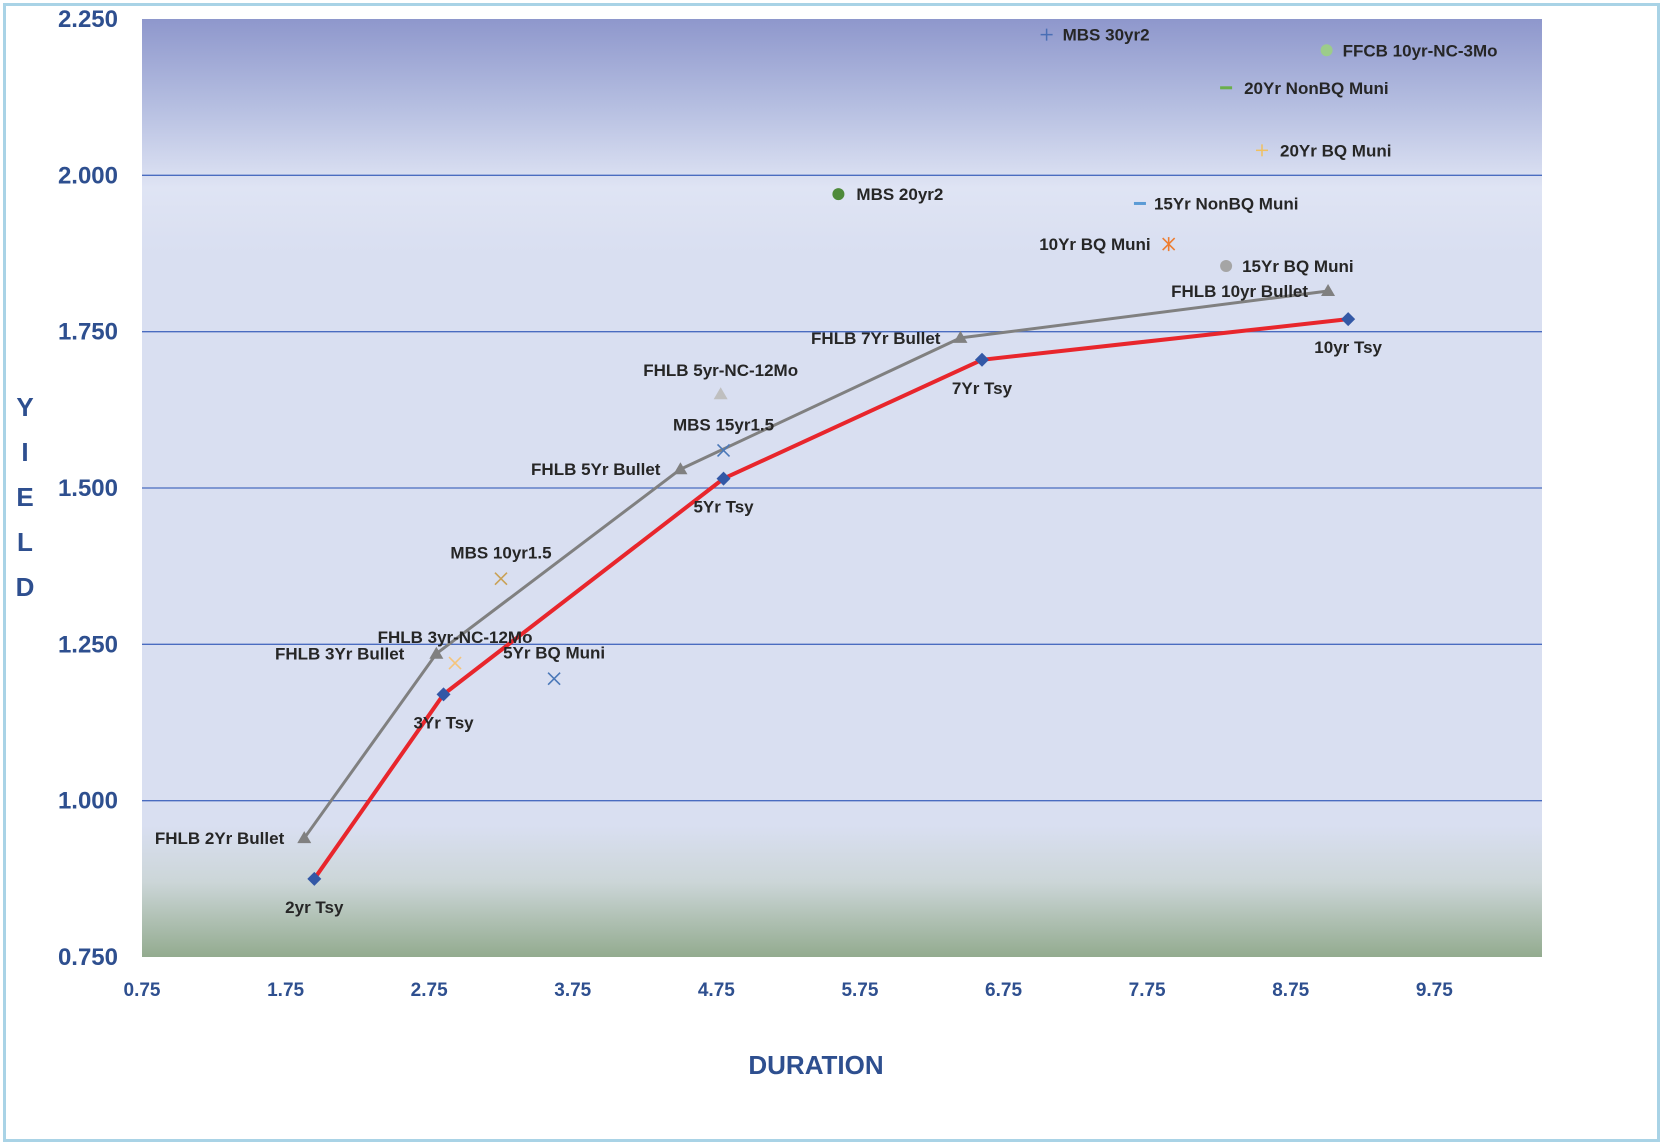 The image size is (1663, 1145). Describe the element at coordinates (25, 587) in the screenshot. I see `y-axis-title-letter: D` at that location.